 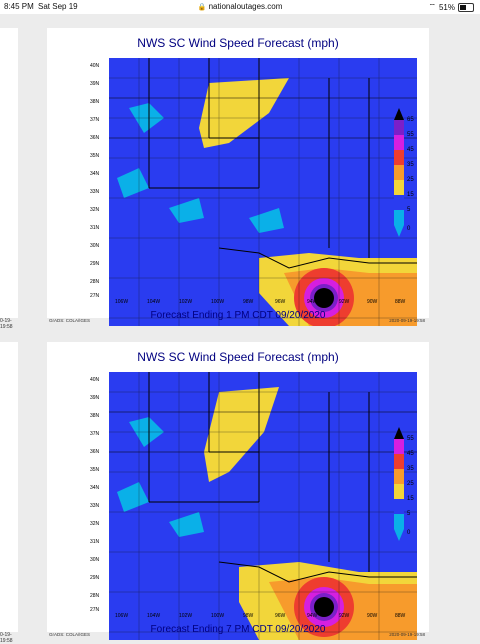 What do you see at coordinates (399, 433) in the screenshot?
I see `legend-swatch-max` at bounding box center [399, 433].